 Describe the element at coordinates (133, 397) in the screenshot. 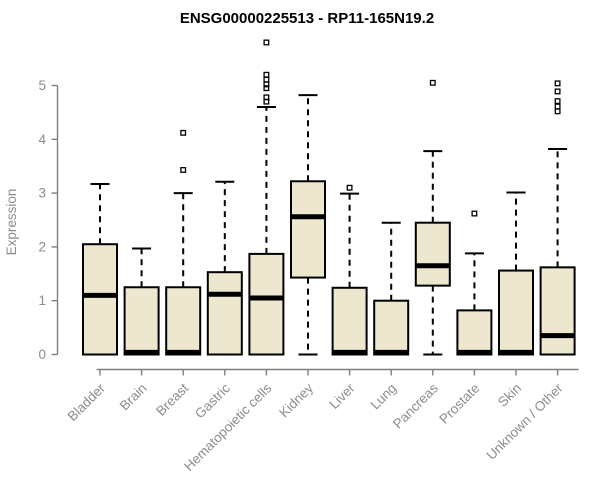

I see `x-tick-label: Brain` at that location.